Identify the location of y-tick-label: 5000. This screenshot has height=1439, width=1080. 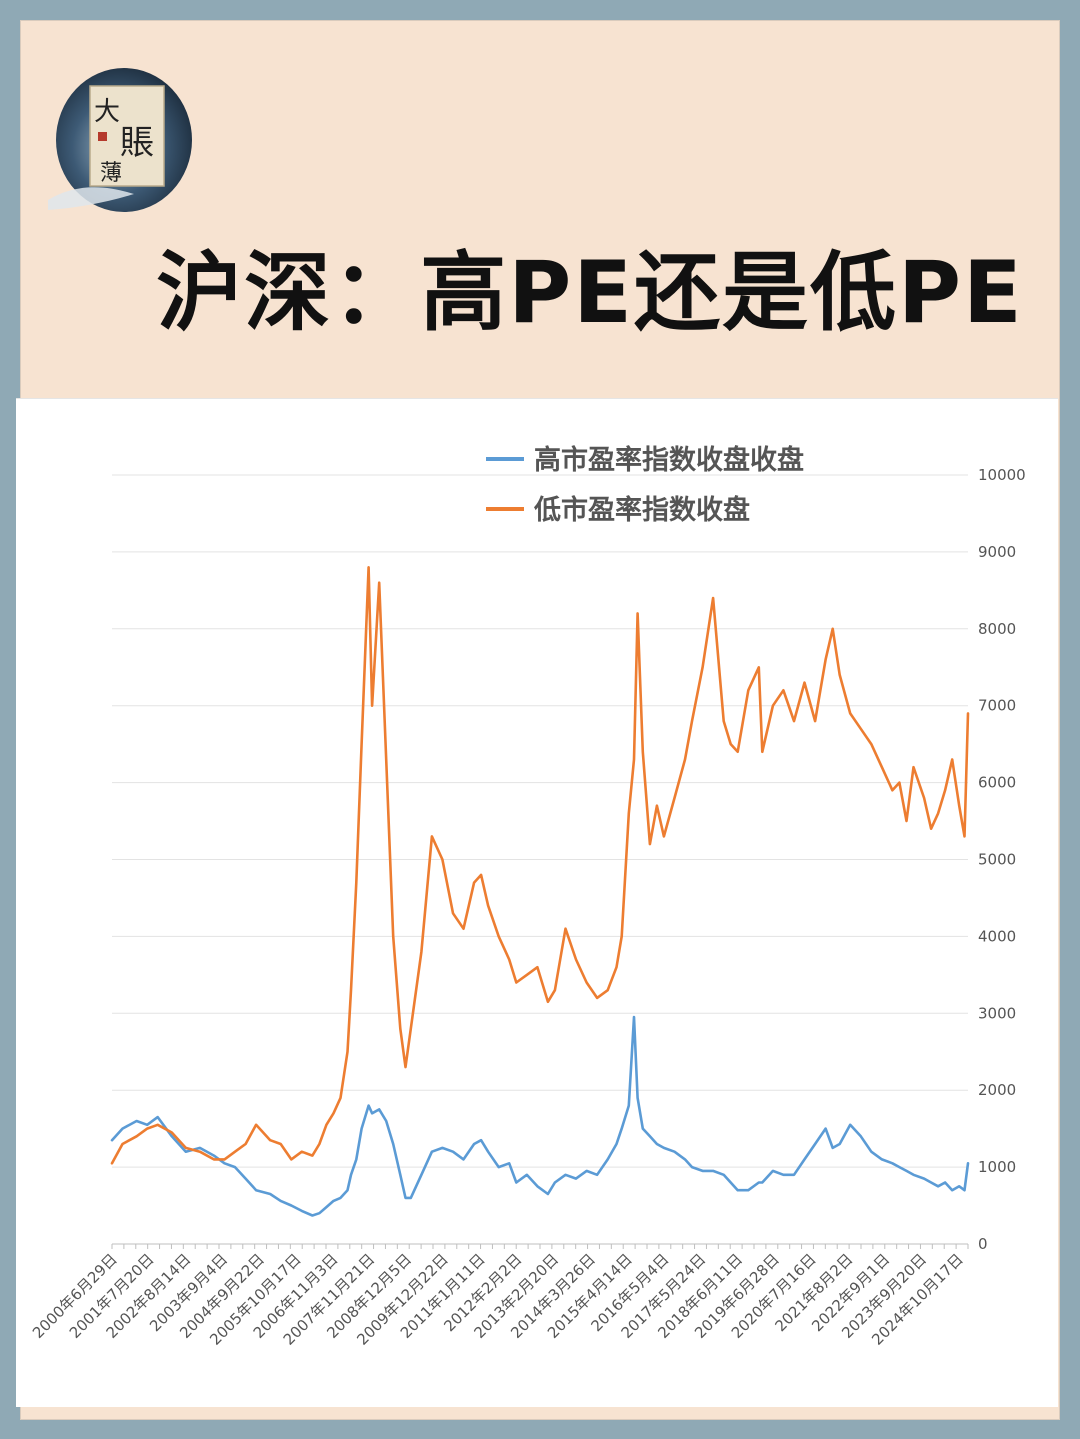
(997, 860).